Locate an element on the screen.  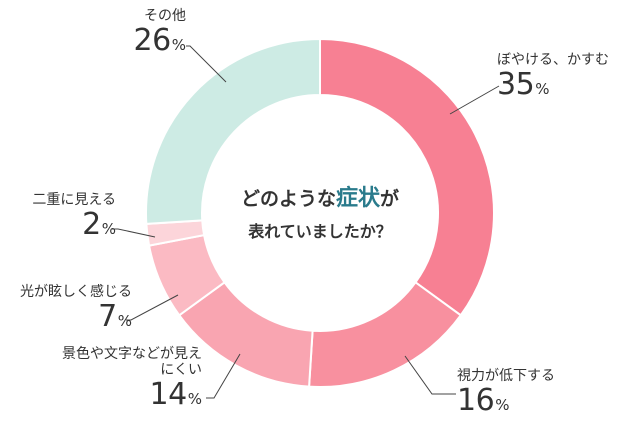
label-glare-name: 光が眩しく感じる is located at coordinates (76, 292).